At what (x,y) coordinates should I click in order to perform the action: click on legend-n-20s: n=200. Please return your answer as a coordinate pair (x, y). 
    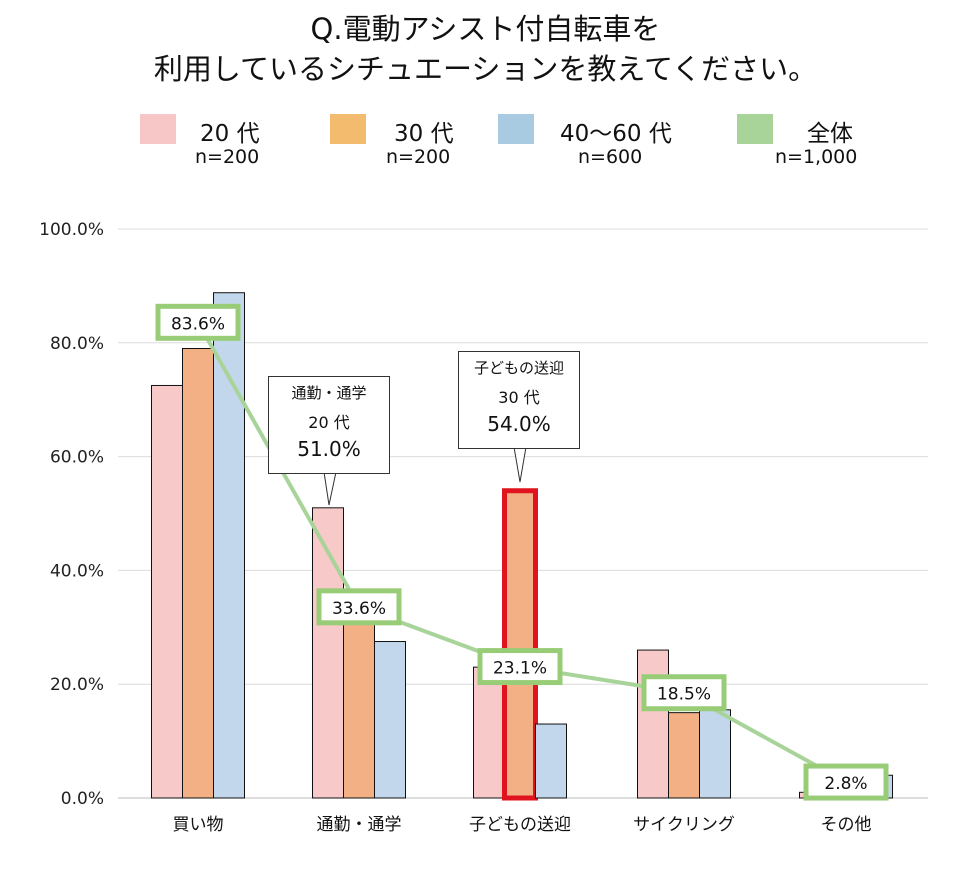
    Looking at the image, I should click on (227, 157).